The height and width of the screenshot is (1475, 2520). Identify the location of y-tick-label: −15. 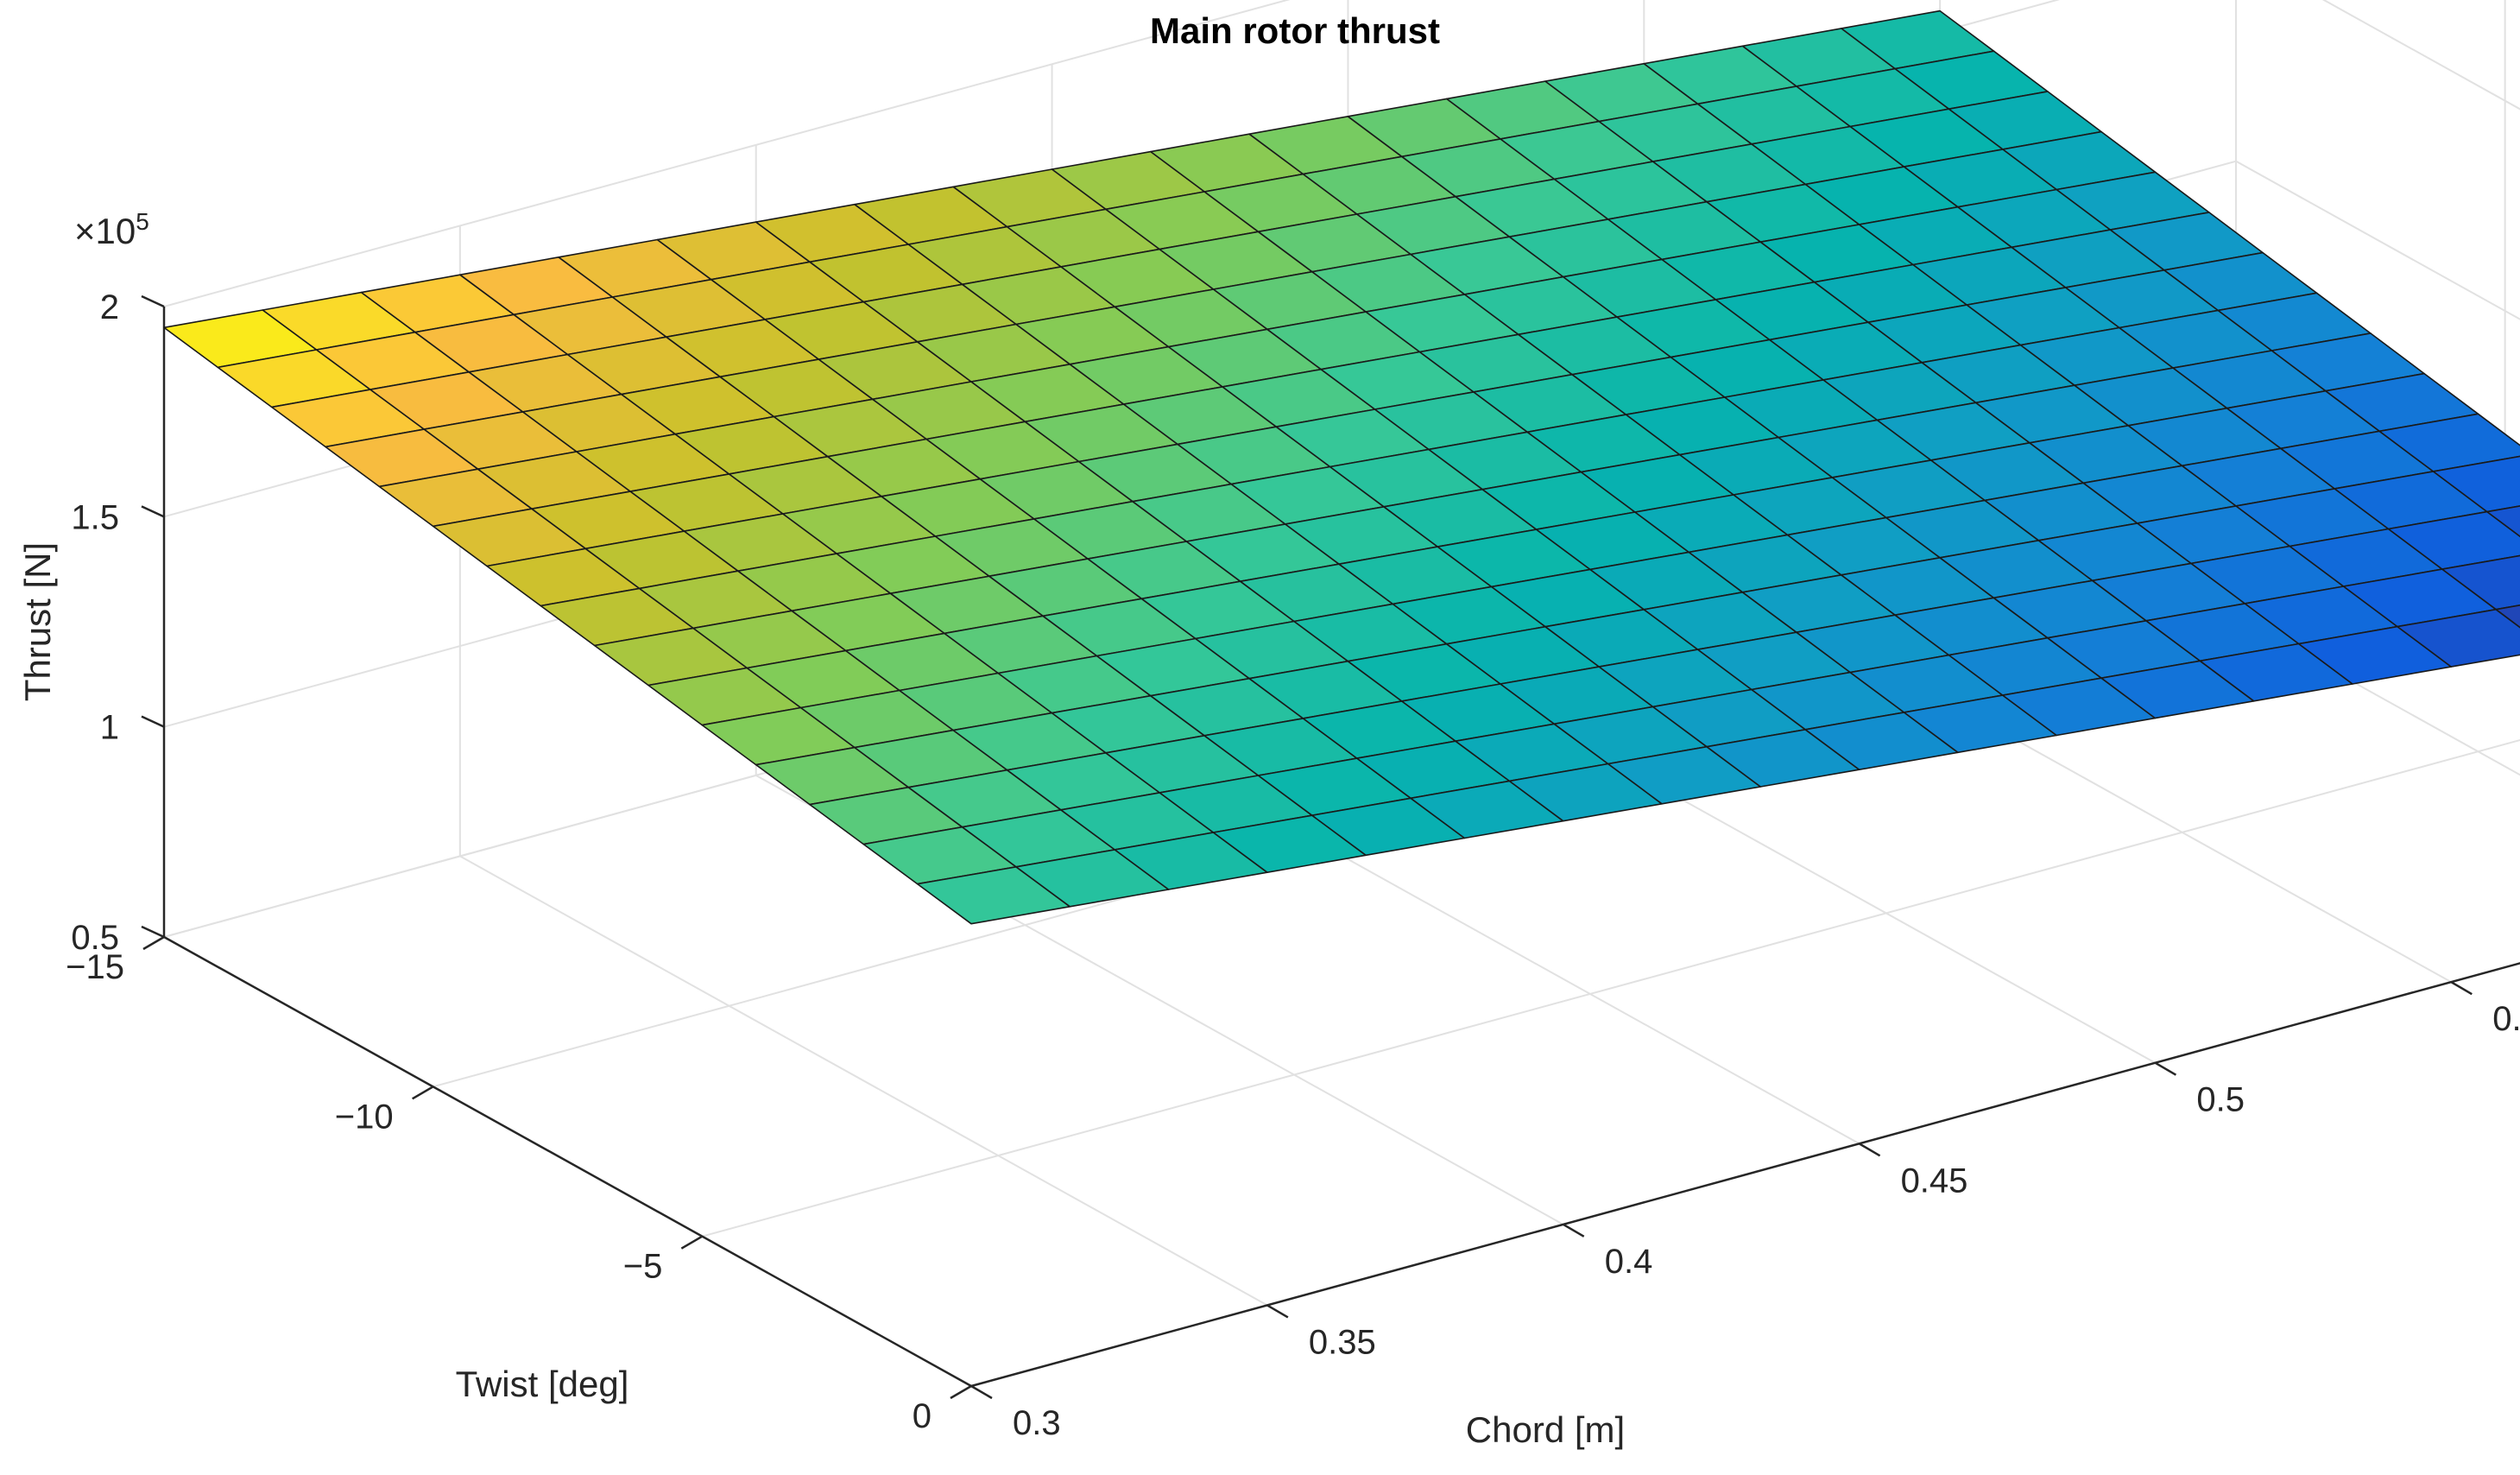
(95, 967).